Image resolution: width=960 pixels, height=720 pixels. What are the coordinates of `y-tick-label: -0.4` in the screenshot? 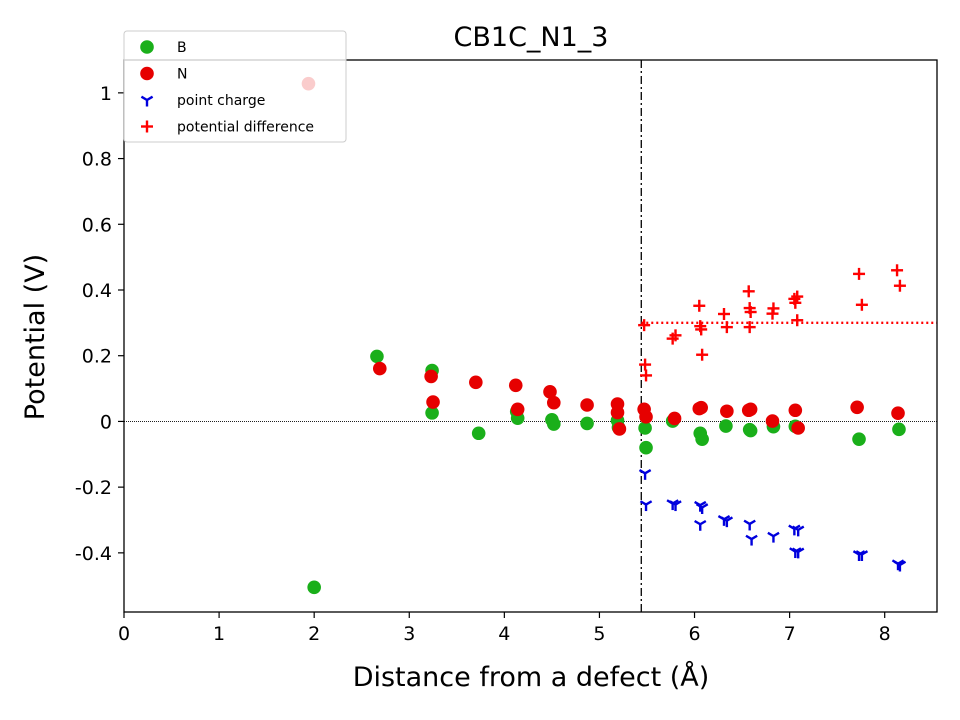 It's located at (93, 554).